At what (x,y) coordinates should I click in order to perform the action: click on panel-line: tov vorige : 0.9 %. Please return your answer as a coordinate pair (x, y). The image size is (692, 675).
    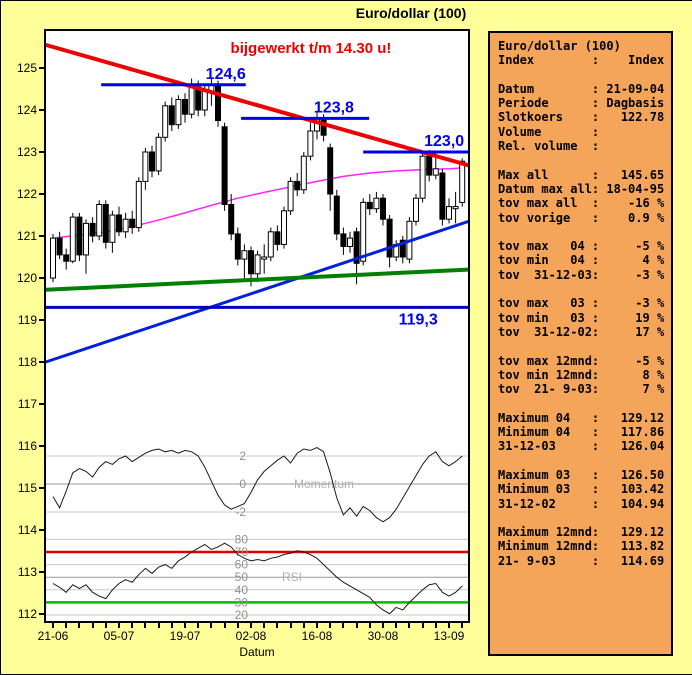
    Looking at the image, I should click on (581, 217).